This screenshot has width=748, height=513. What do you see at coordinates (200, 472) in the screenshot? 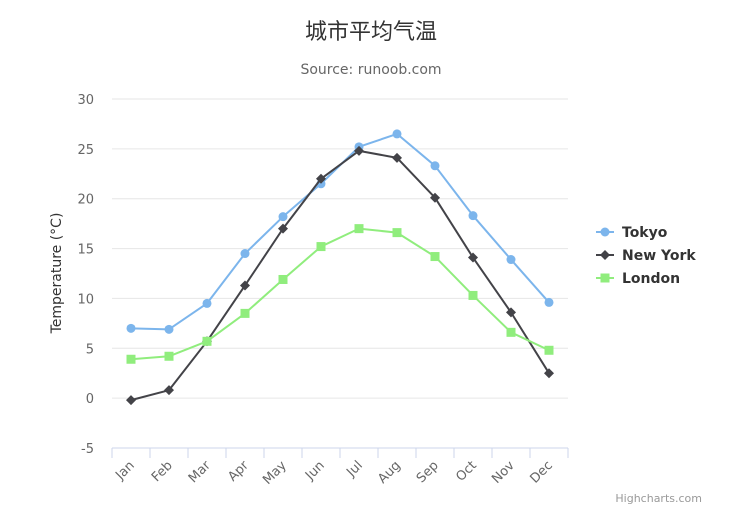
I see `x-tick-label: Mar` at bounding box center [200, 472].